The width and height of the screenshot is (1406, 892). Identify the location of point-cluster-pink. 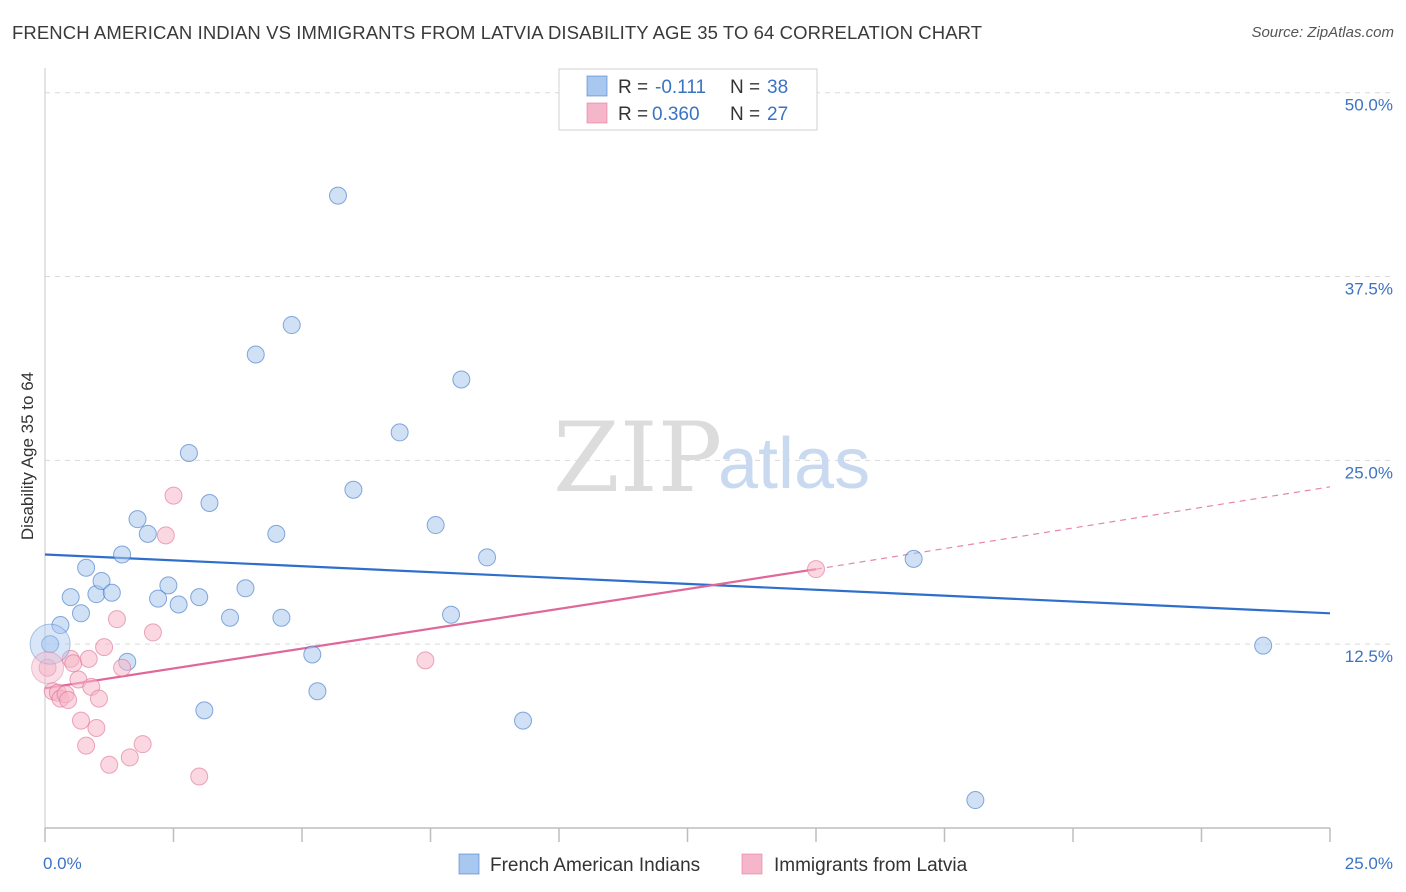
(48, 668).